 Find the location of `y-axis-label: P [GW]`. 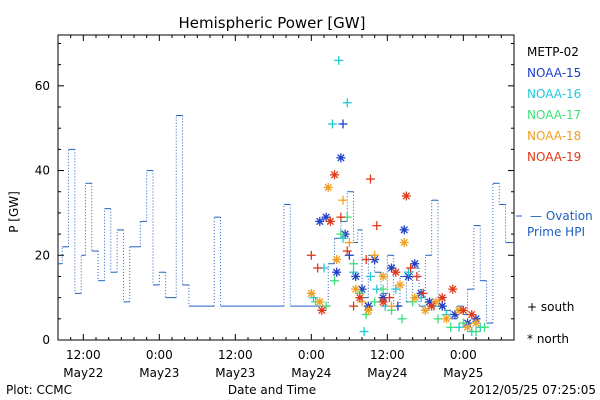

y-axis-label: P [GW] is located at coordinates (14, 212).